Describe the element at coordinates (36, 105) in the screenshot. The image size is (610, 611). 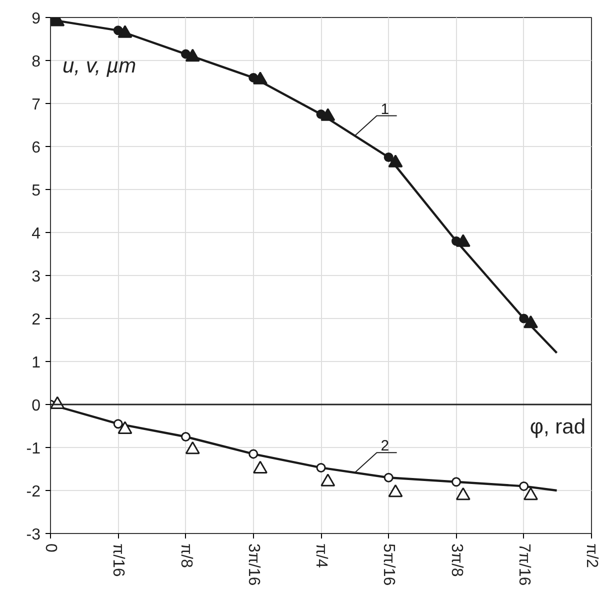
I see `y-tick-label: 7` at that location.